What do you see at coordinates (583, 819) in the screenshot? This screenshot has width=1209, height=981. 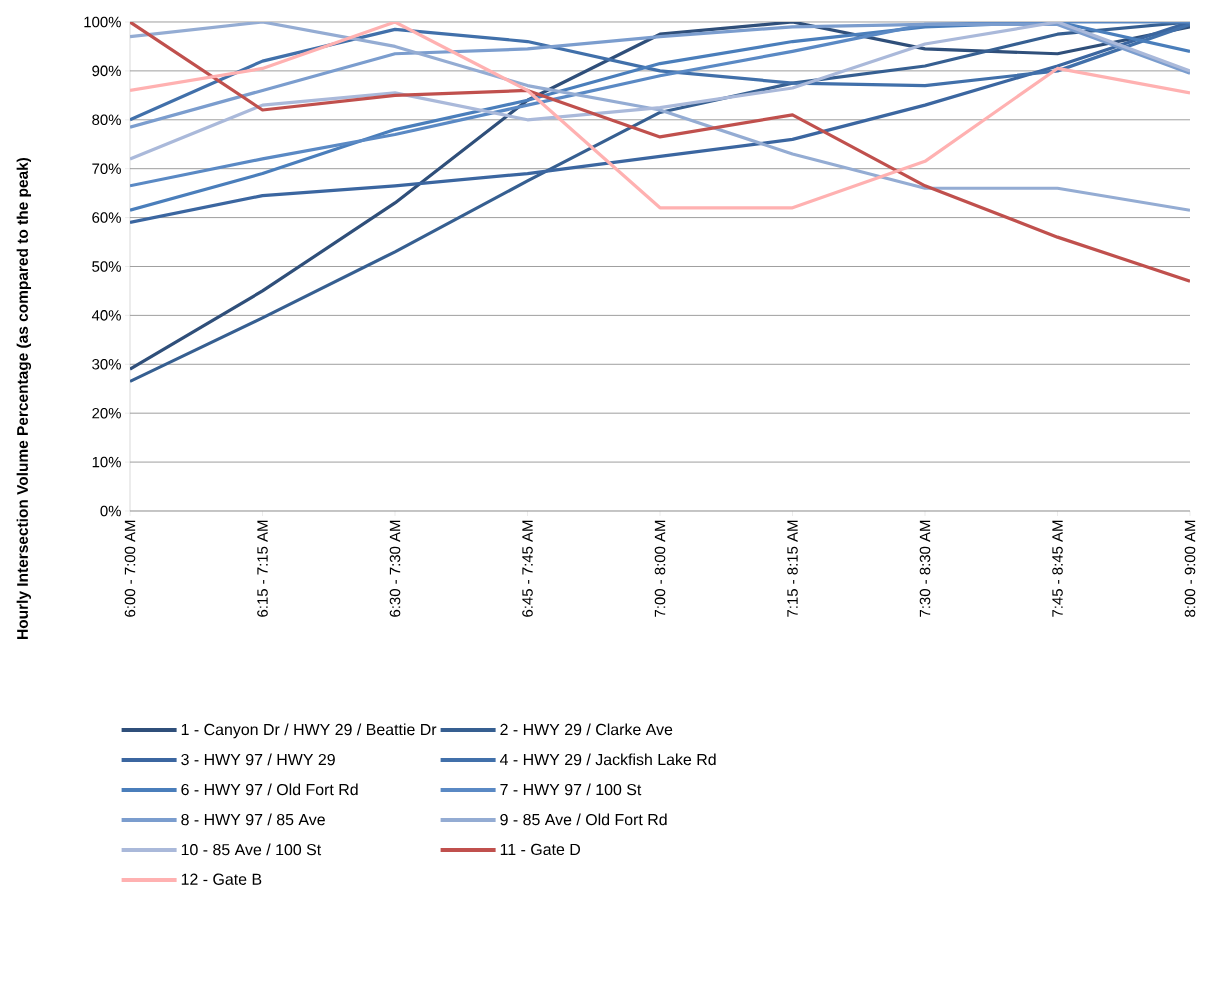 I see `legend-label: 9 - 85 Ave / Old Fort Rd` at bounding box center [583, 819].